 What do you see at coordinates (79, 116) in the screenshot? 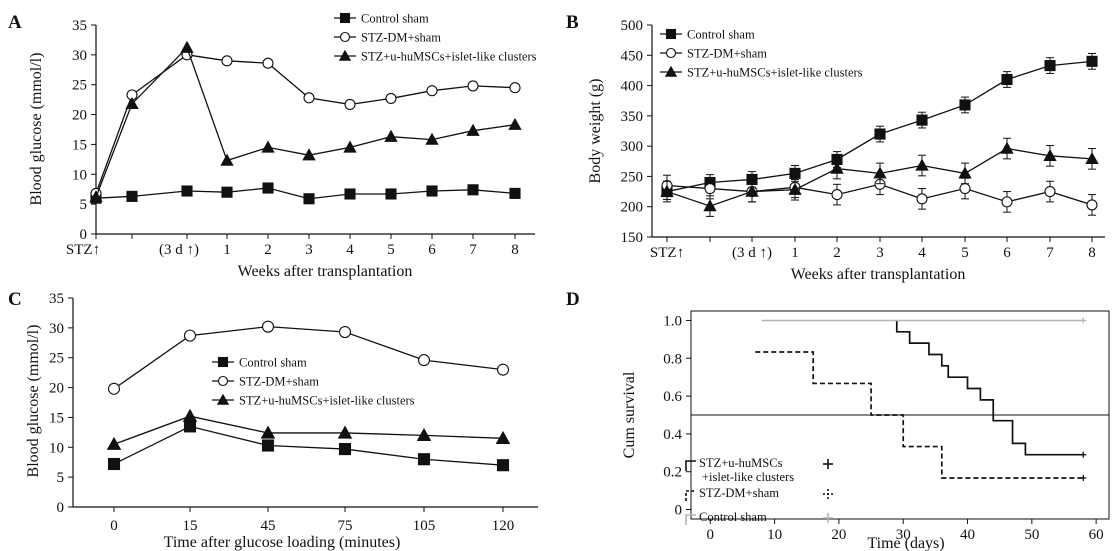
I see `panel-a-ytick-label-4: 20` at bounding box center [79, 116].